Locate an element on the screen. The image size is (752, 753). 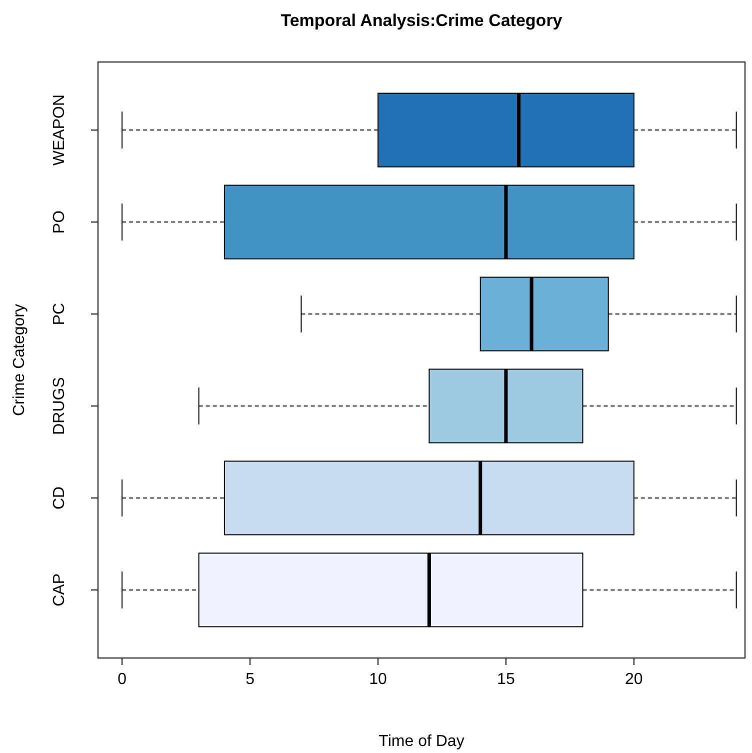
y-tick-label: PO is located at coordinates (59, 222).